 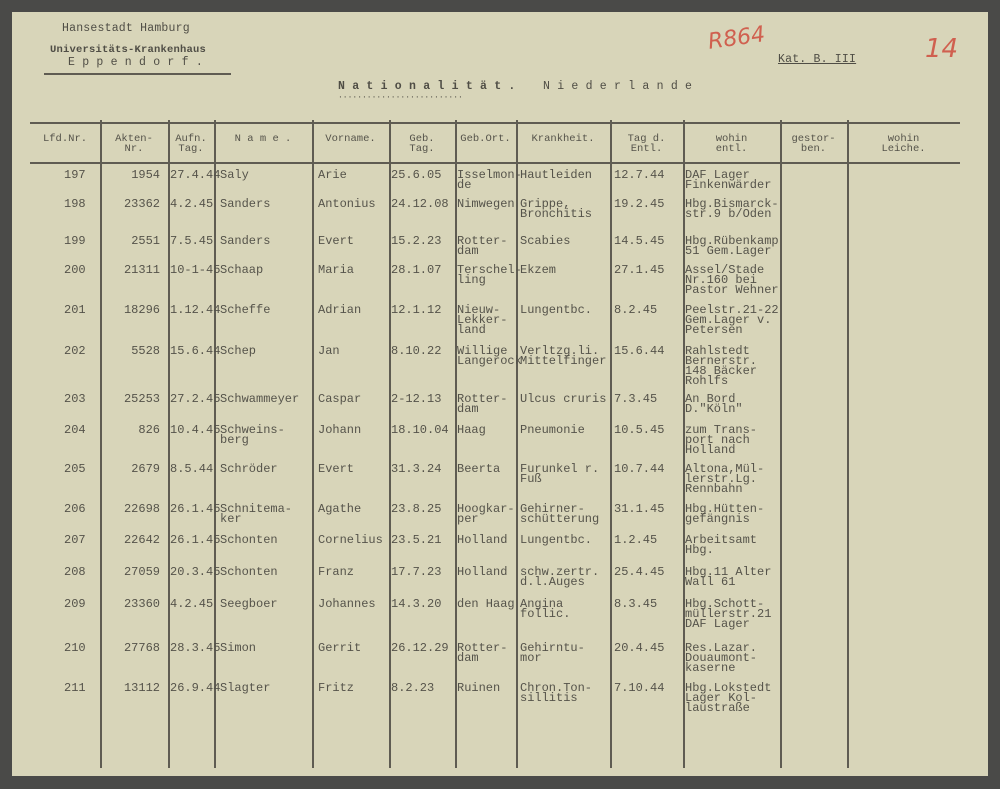 I want to click on cell-wohin: Hbg.Rübenkamp 51 Gem.Lager, so click(x=732, y=246).